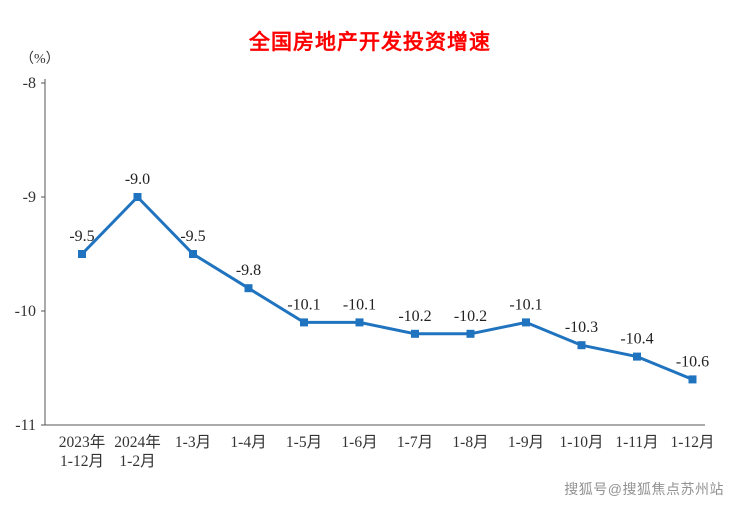  I want to click on x-tick-label: 2023年, so click(82, 442).